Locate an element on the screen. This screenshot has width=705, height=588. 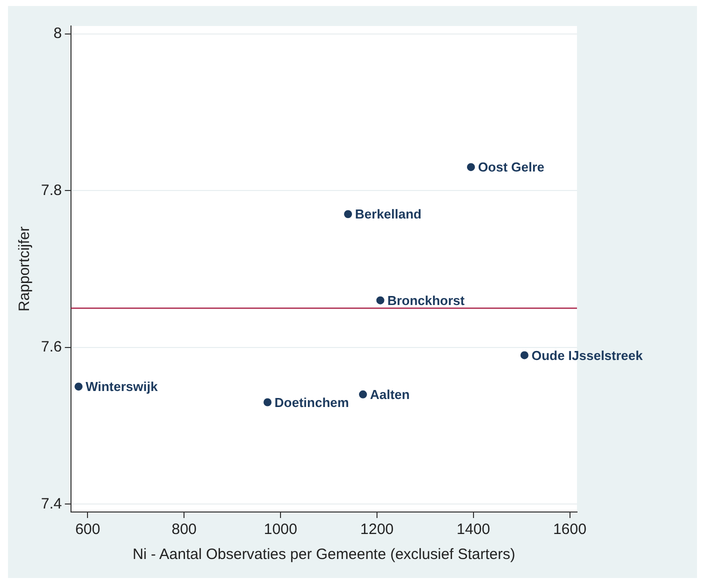
x-tick-label: 1600 is located at coordinates (569, 529).